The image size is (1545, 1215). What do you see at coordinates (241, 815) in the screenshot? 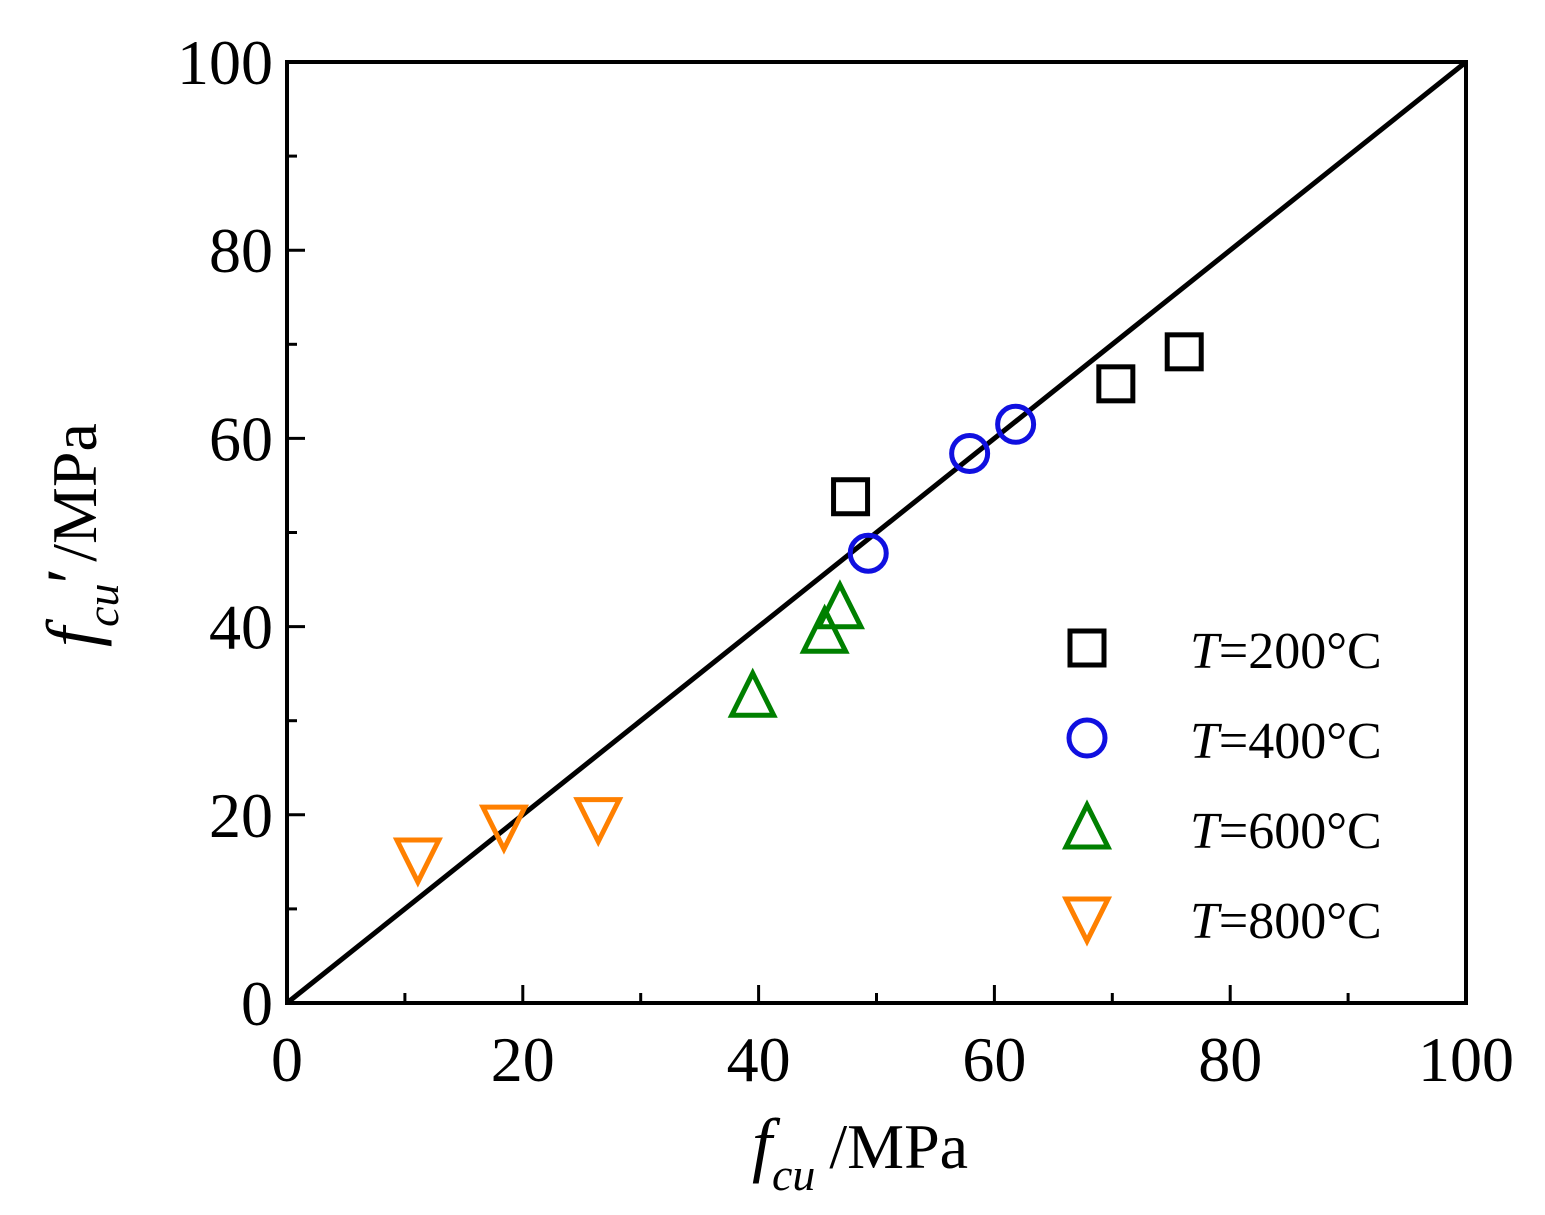
I see `y-tick-label: 20` at bounding box center [241, 815].